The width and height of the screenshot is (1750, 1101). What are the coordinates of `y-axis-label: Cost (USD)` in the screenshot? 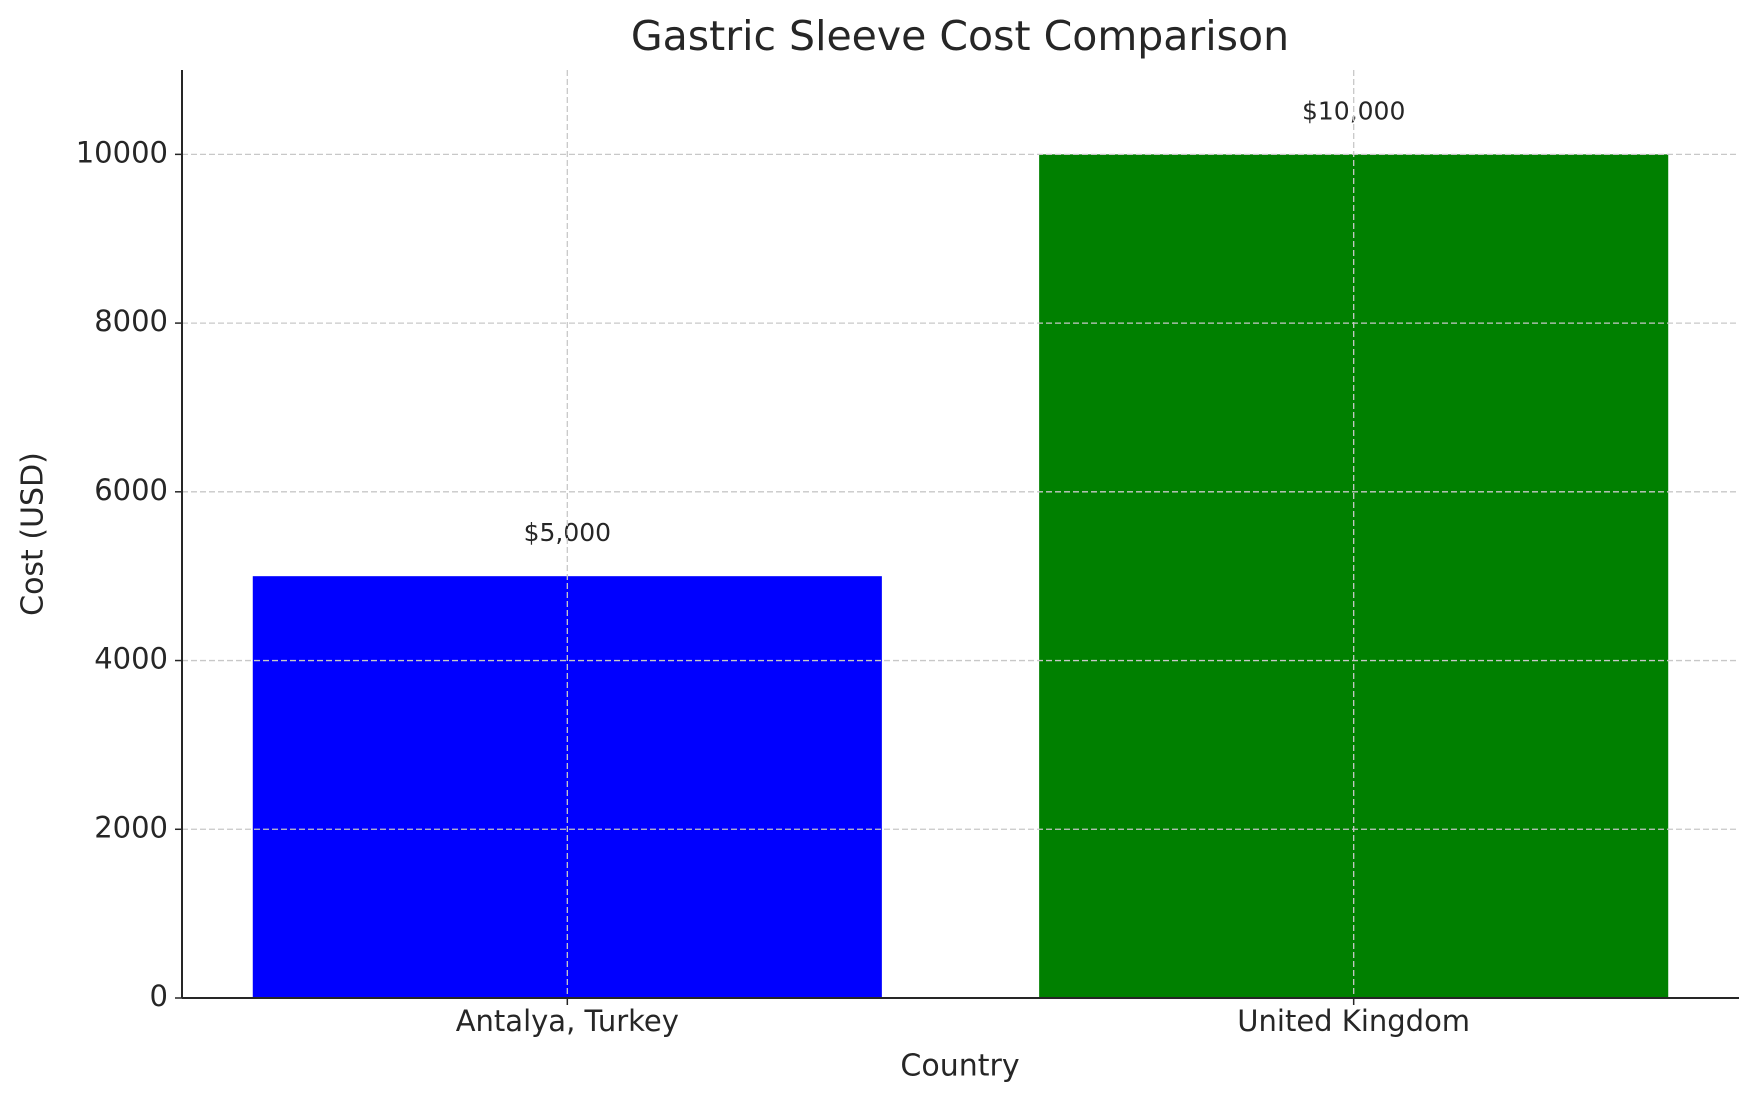 It's located at (33, 534).